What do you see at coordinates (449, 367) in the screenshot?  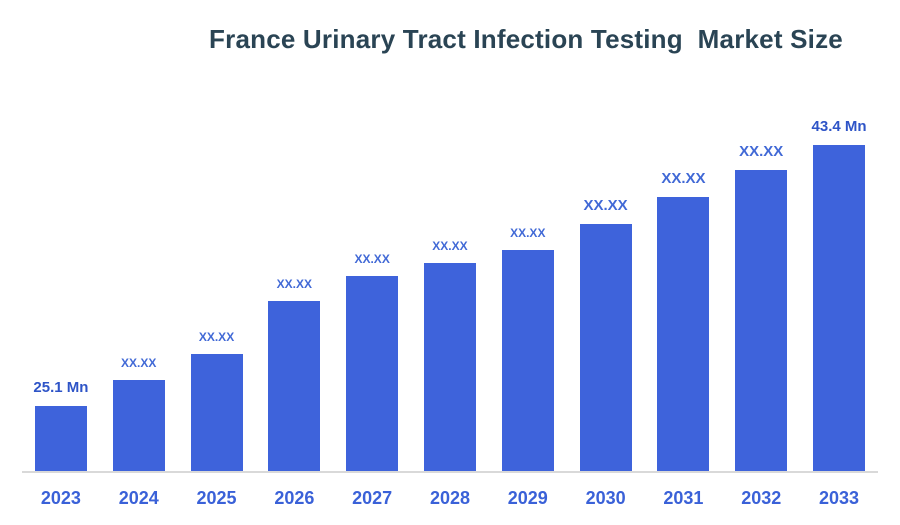 I see `bar-2028` at bounding box center [449, 367].